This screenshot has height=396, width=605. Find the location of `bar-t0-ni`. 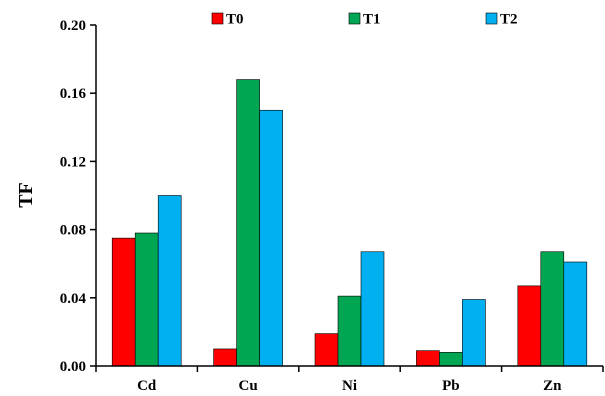

bar-t0-ni is located at coordinates (326, 350).